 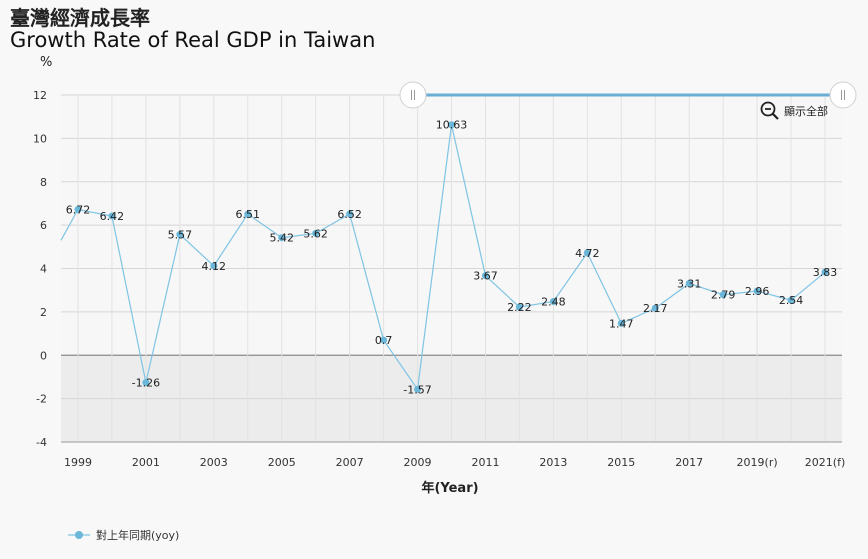 What do you see at coordinates (41, 399) in the screenshot?
I see `y-tick-label: -2` at bounding box center [41, 399].